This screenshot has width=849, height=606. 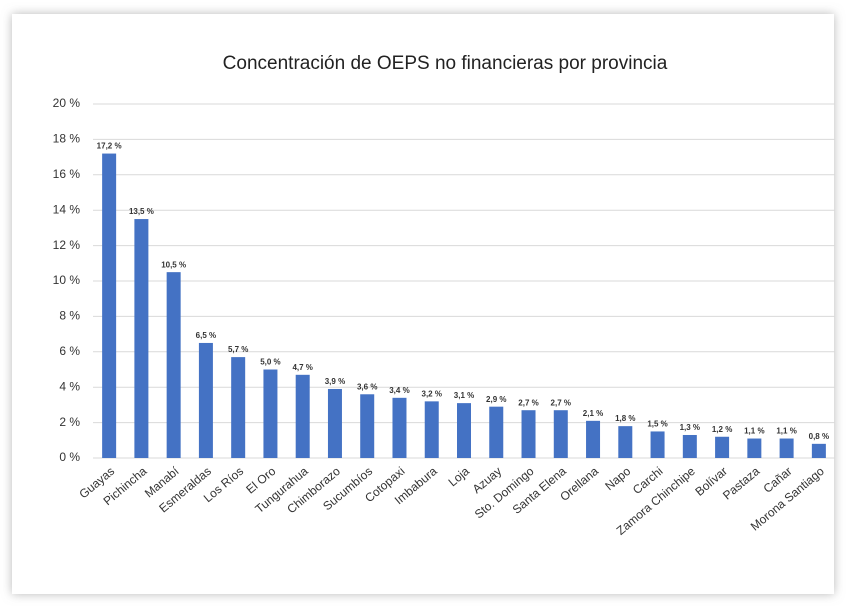 What do you see at coordinates (67, 280) in the screenshot?
I see `y-tick-label: 10 %` at bounding box center [67, 280].